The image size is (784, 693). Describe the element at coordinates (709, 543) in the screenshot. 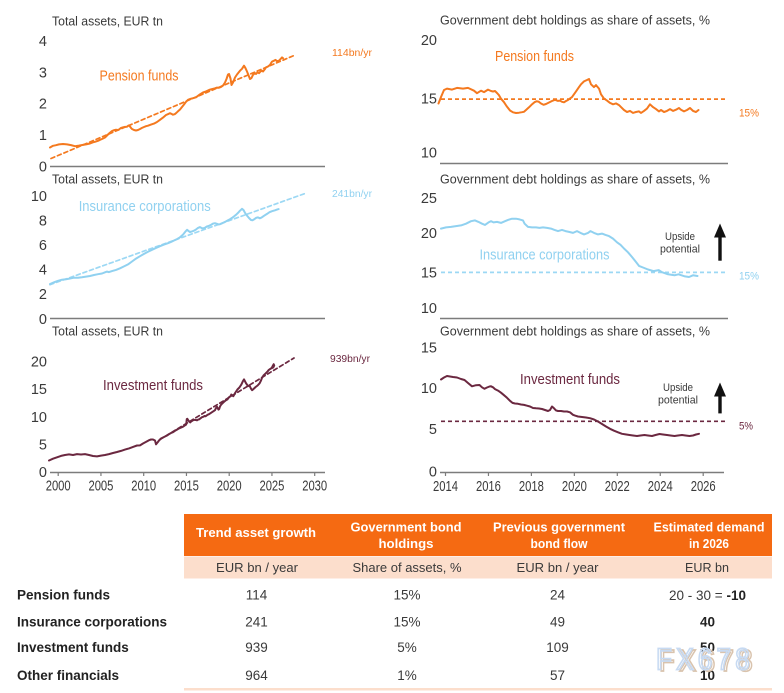

I see `svg-text: in 2026` at that location.